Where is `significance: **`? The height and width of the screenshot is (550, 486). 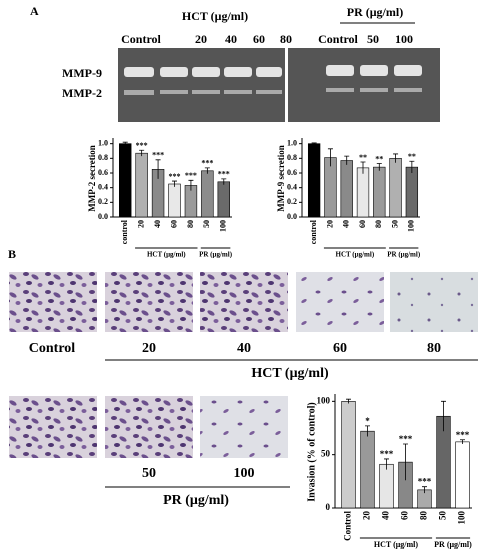
significance: ** is located at coordinates (412, 156).